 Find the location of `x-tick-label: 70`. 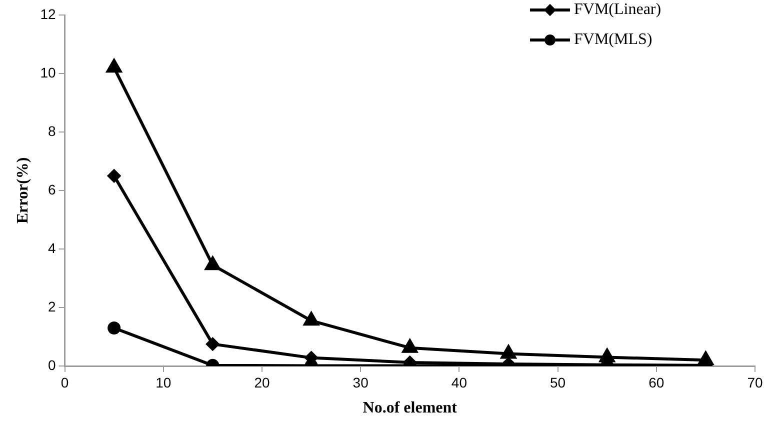

x-tick-label: 70 is located at coordinates (755, 382).